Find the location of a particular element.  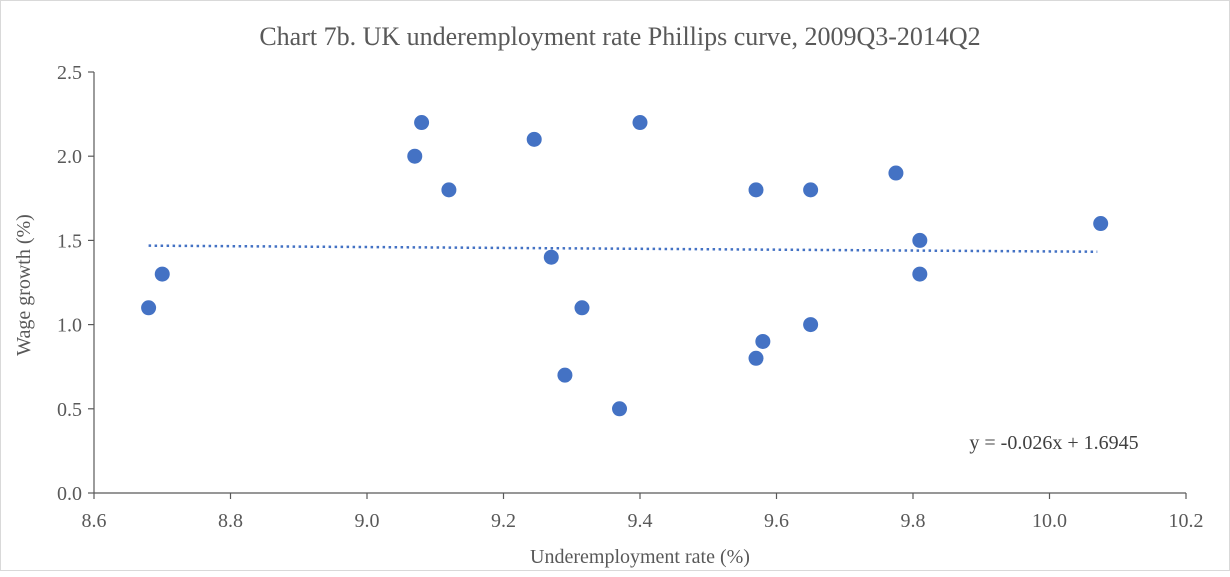

y-tick-label: 2.5 is located at coordinates (69, 73).